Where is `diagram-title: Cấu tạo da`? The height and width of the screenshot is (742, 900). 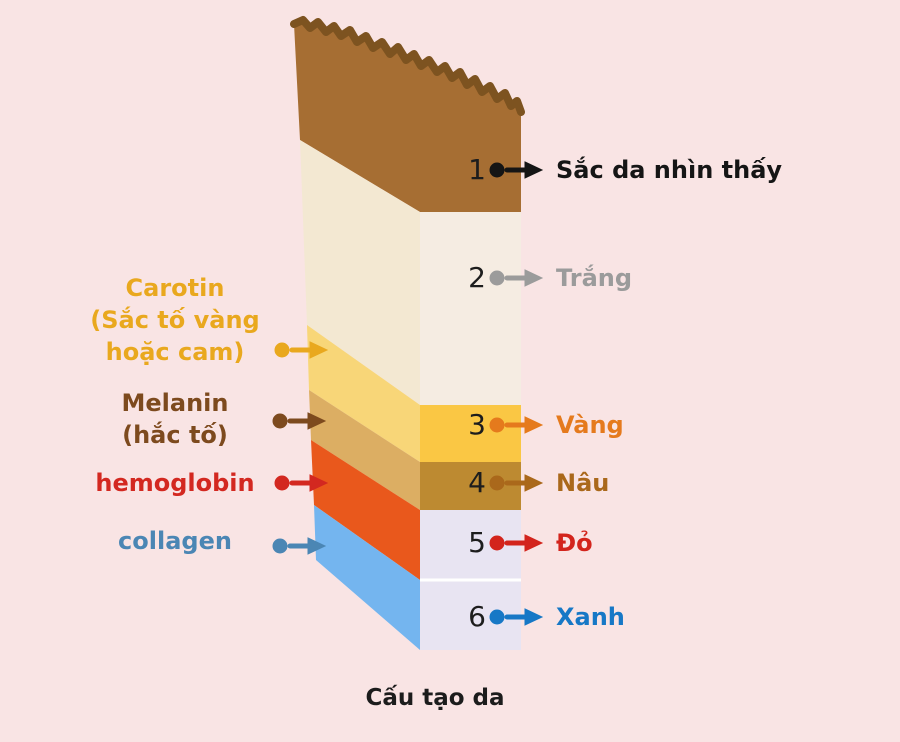
diagram-title: Cấu tạo da is located at coordinates (435, 698).